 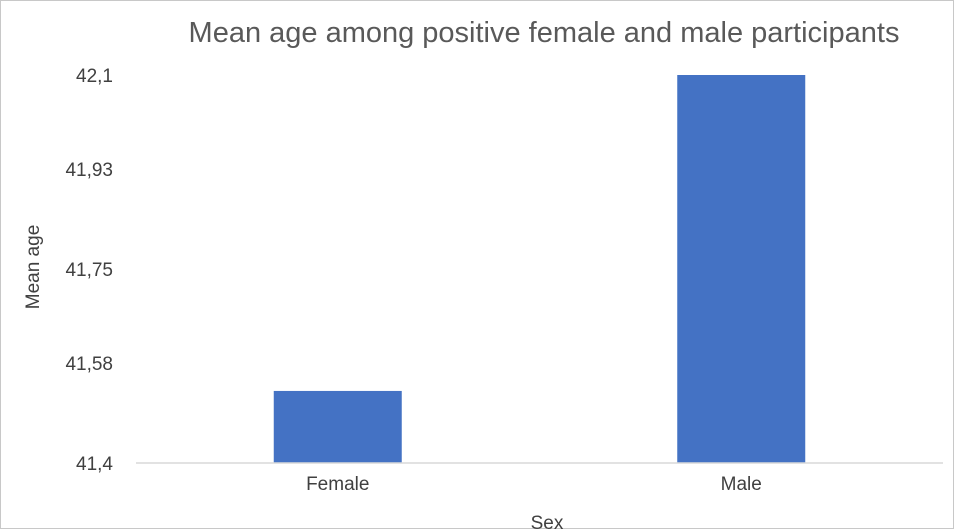 What do you see at coordinates (337, 484) in the screenshot?
I see `x-tick-label: Female` at bounding box center [337, 484].